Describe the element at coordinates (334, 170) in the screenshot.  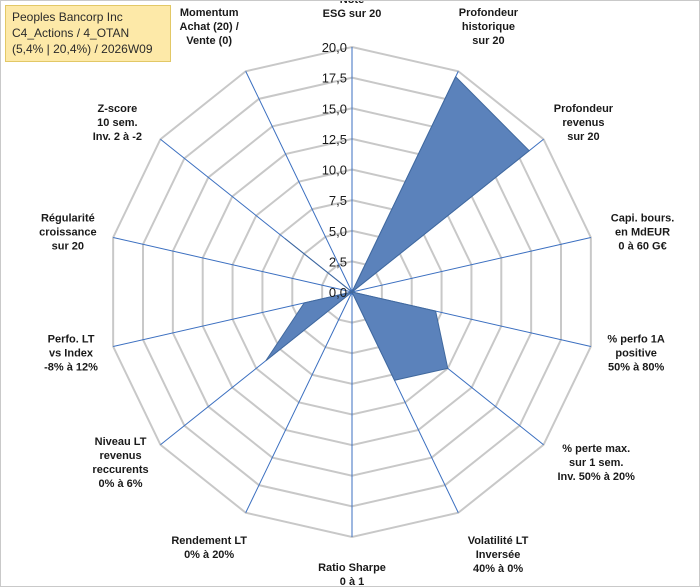
I see `tick-label: 10,0` at that location.